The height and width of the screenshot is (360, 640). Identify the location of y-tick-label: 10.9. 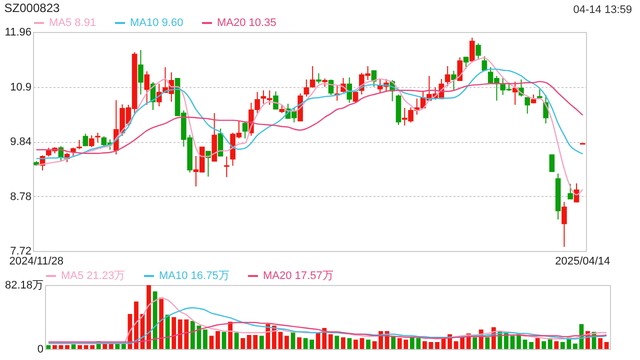
(21, 87).